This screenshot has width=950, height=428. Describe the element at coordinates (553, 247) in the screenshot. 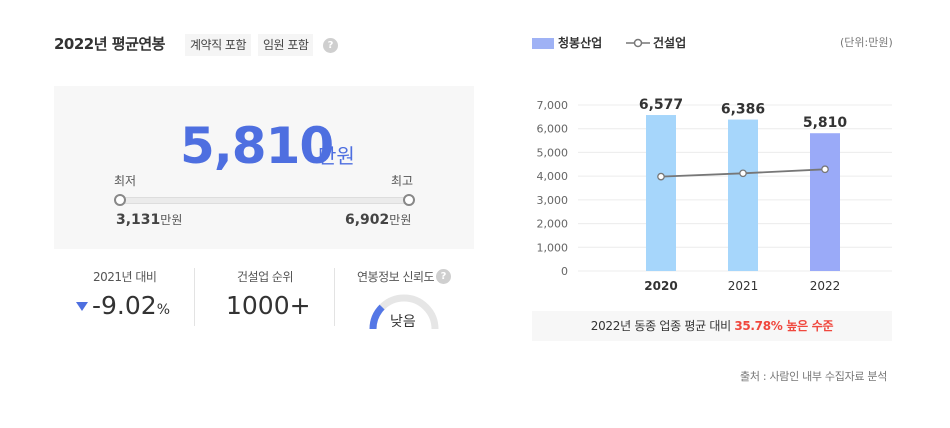

I see `y-tick-label: 1,000` at that location.